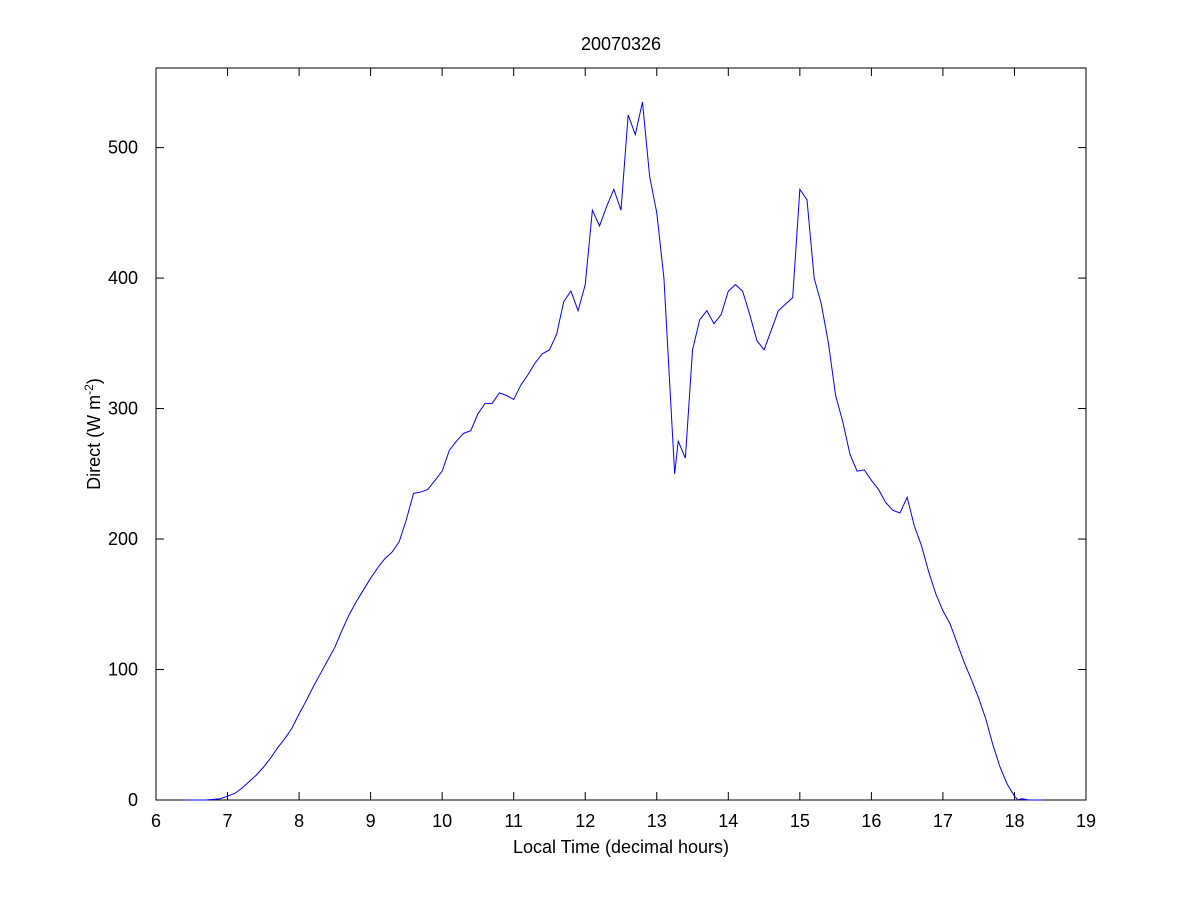 The height and width of the screenshot is (900, 1200). What do you see at coordinates (228, 821) in the screenshot?
I see `x-tick-label: 7` at bounding box center [228, 821].